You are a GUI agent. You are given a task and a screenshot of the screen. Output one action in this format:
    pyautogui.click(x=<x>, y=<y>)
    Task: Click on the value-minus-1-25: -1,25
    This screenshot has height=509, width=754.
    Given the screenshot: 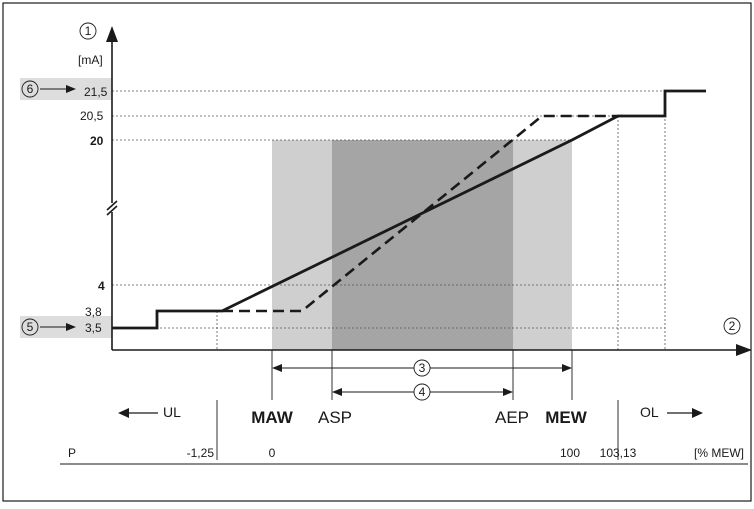 What is the action you would take?
    pyautogui.click(x=201, y=453)
    